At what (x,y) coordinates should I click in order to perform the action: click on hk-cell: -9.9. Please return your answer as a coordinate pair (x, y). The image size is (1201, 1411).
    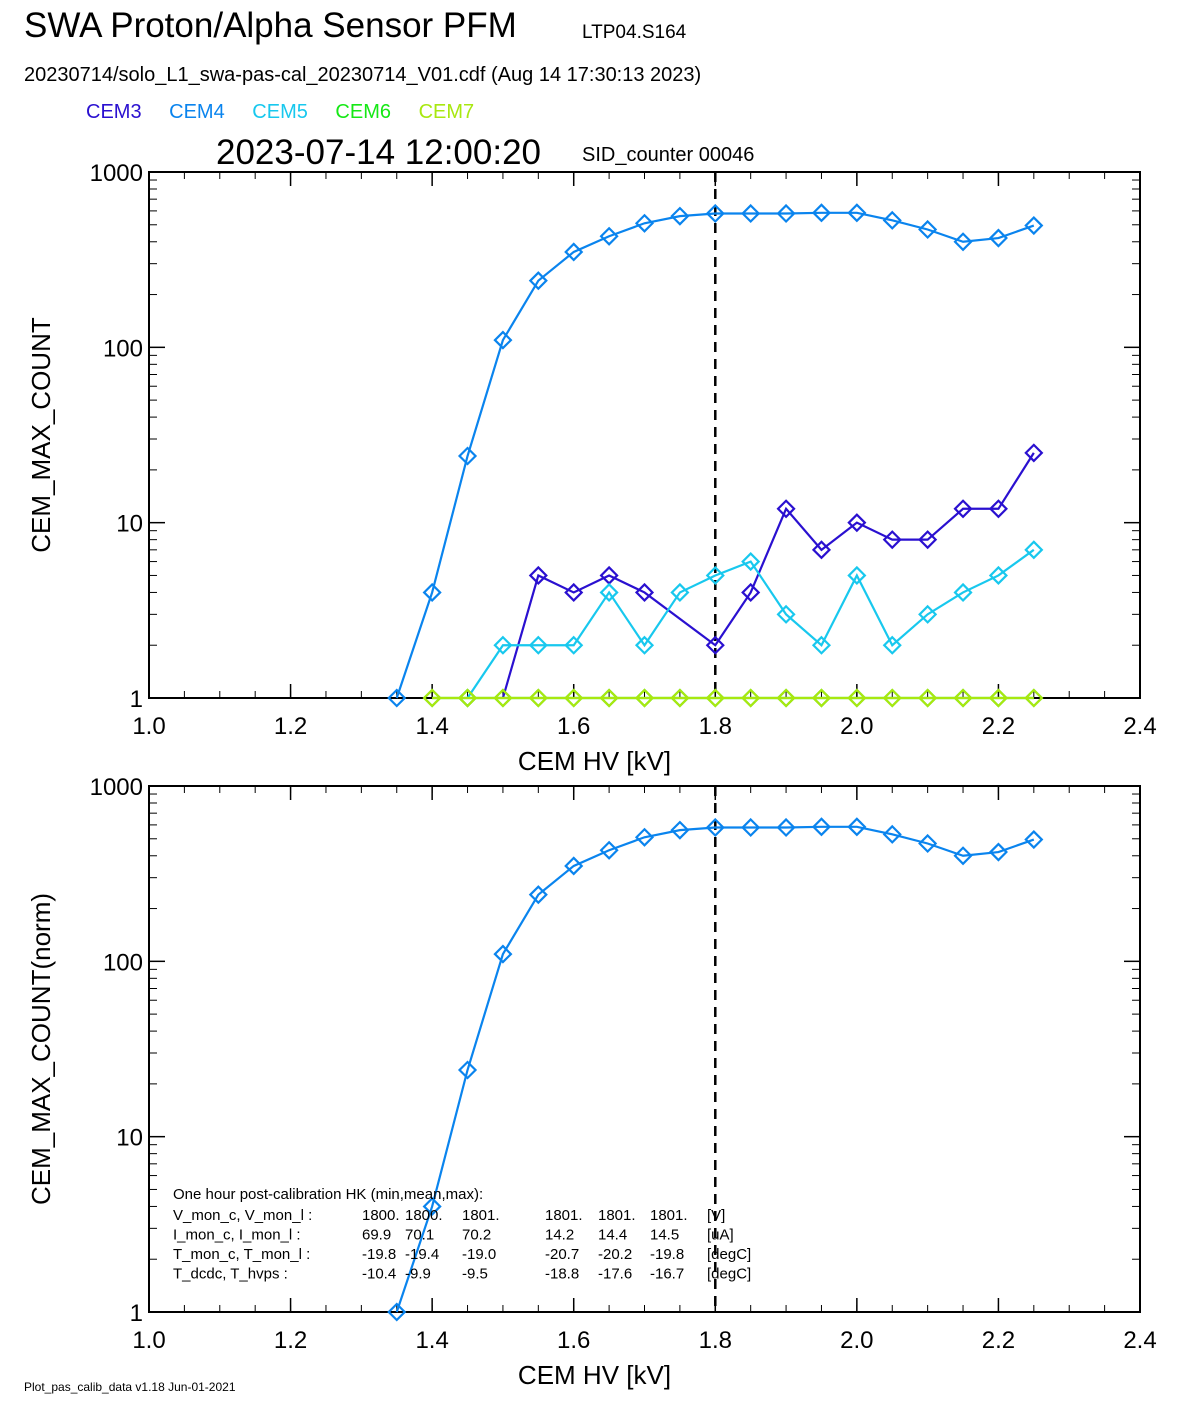
    Looking at the image, I should click on (418, 1274).